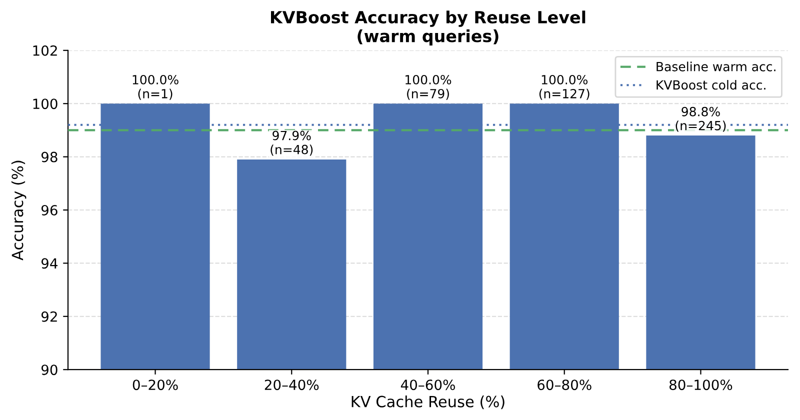 This screenshot has height=420, width=800. I want to click on y-tick-label: 98, so click(49, 157).